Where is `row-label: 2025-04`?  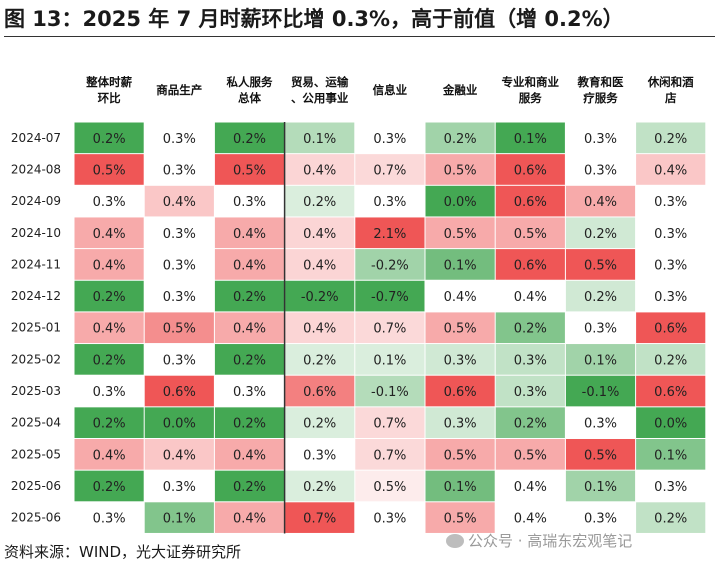 row-label: 2025-04 is located at coordinates (36, 423).